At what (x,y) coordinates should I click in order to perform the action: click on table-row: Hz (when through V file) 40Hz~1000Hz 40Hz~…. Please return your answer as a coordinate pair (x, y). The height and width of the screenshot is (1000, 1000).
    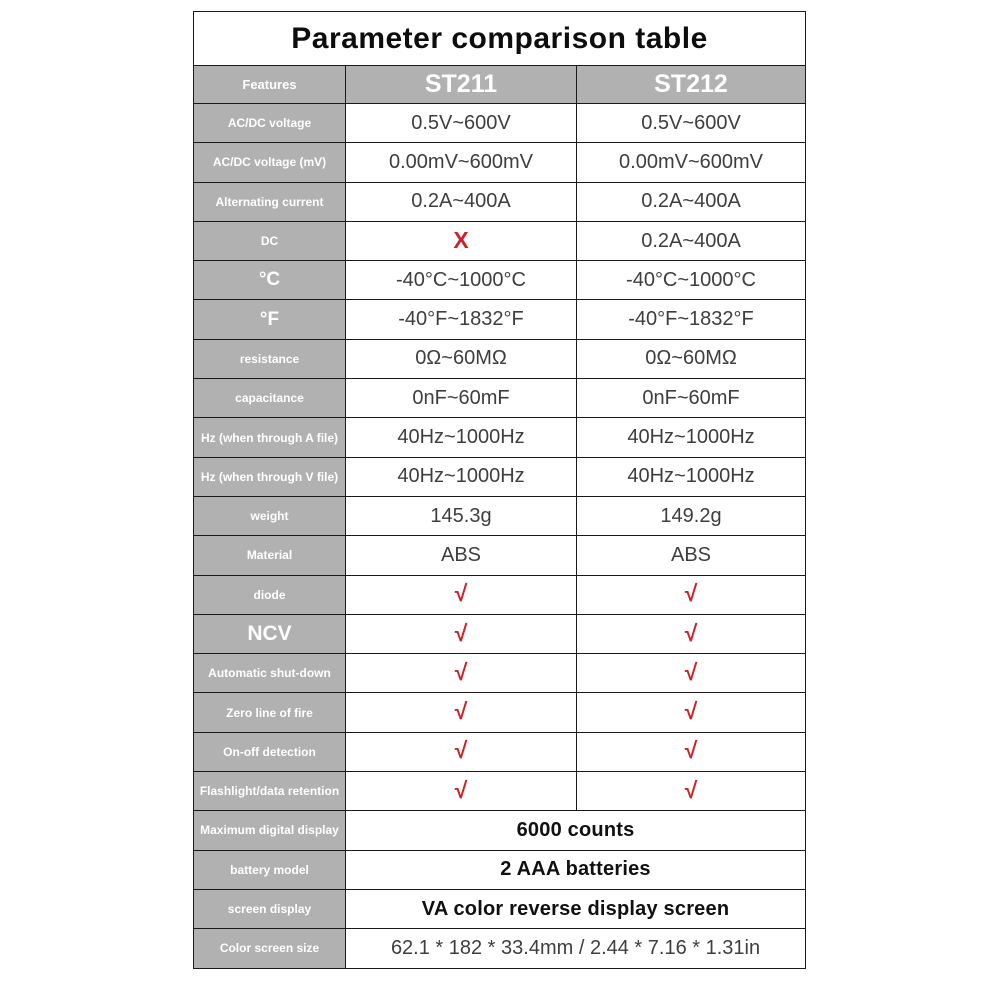
    Looking at the image, I should click on (500, 476).